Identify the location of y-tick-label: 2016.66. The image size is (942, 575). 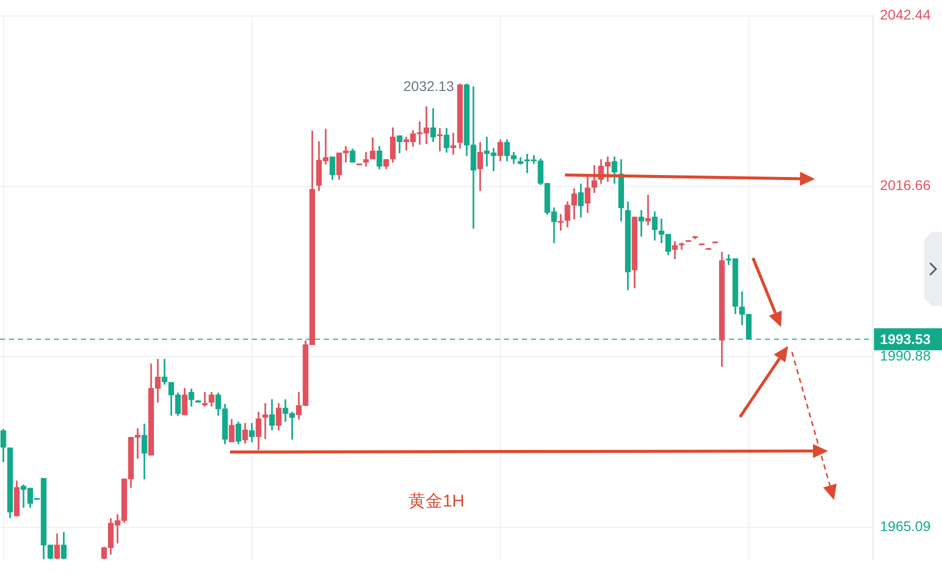
(905, 185).